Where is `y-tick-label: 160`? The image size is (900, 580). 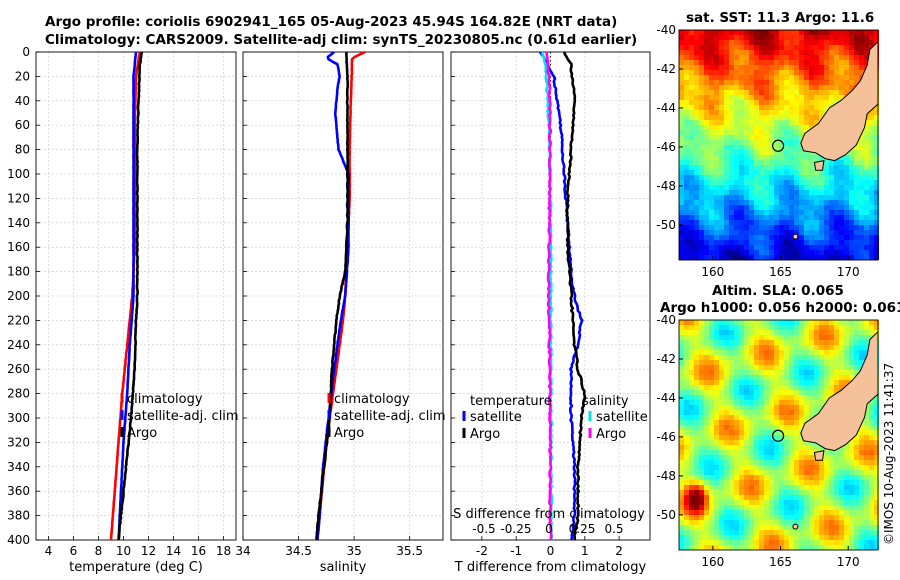 y-tick-label: 160 is located at coordinates (18, 247).